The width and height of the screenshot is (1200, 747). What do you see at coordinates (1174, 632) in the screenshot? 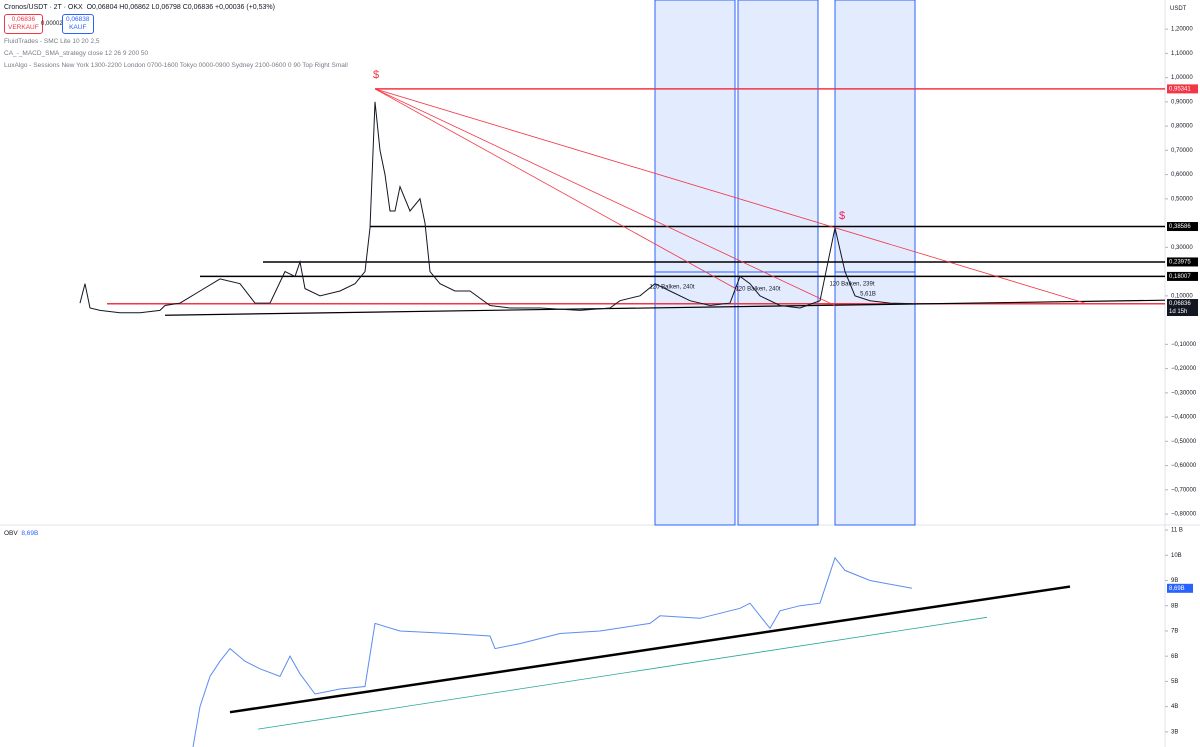
I see `y-tick-label: 7B` at bounding box center [1174, 632].